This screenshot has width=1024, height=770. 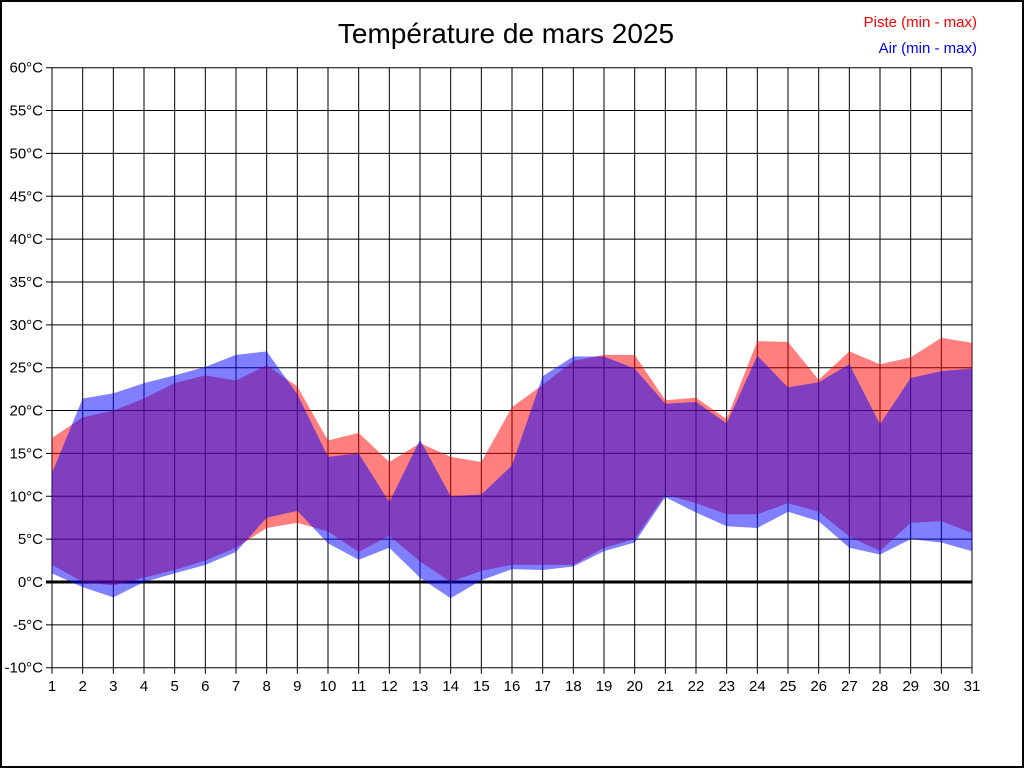 I want to click on y-tick-label: 5°C, so click(x=30, y=539).